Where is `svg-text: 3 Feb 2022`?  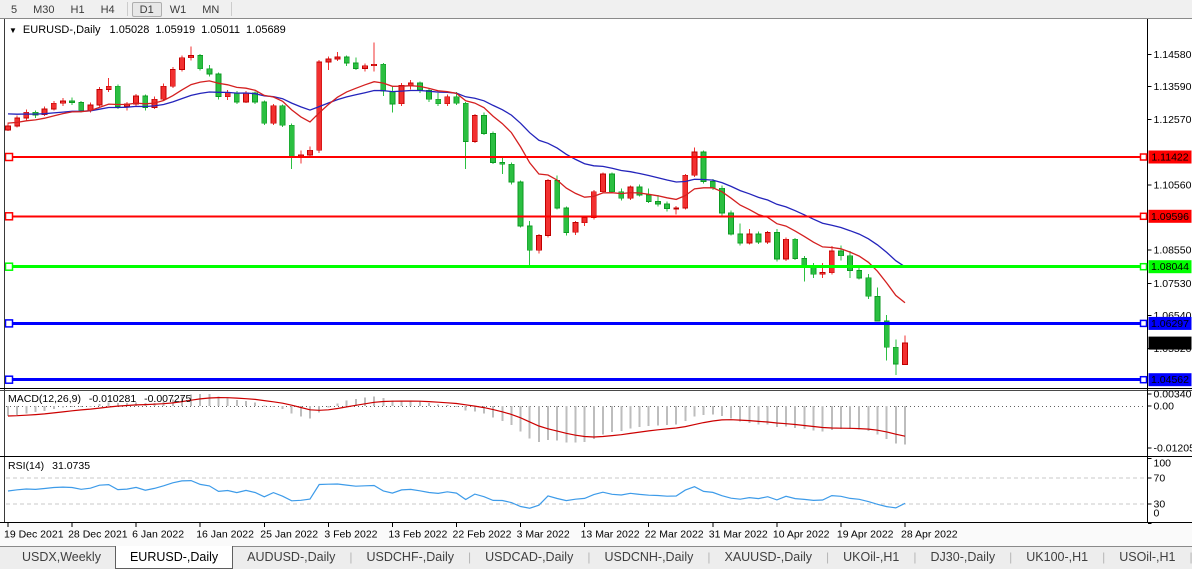 svg-text: 3 Feb 2022 is located at coordinates (350, 535).